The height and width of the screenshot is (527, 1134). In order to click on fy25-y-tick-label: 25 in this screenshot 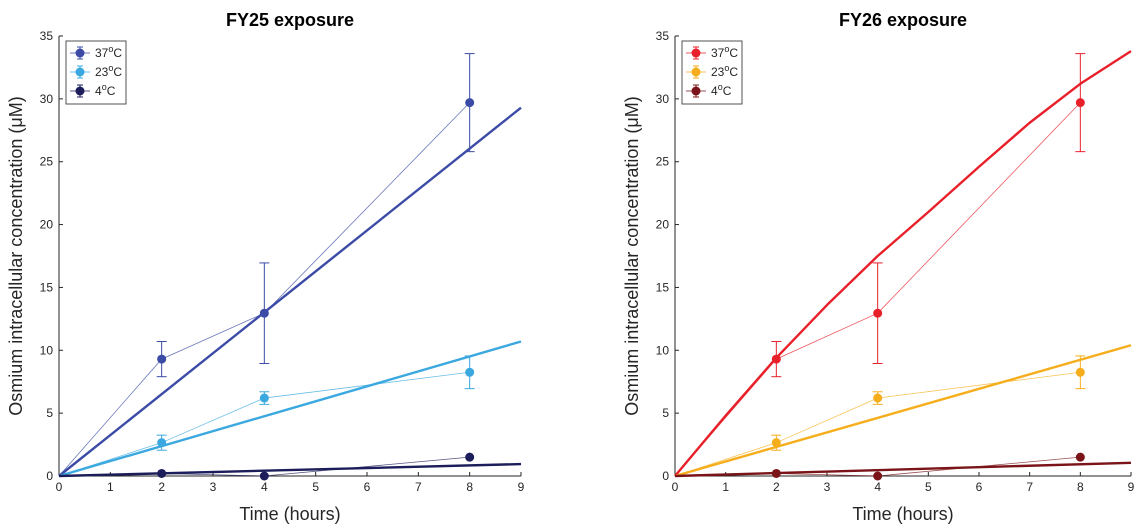, I will do `click(47, 162)`.